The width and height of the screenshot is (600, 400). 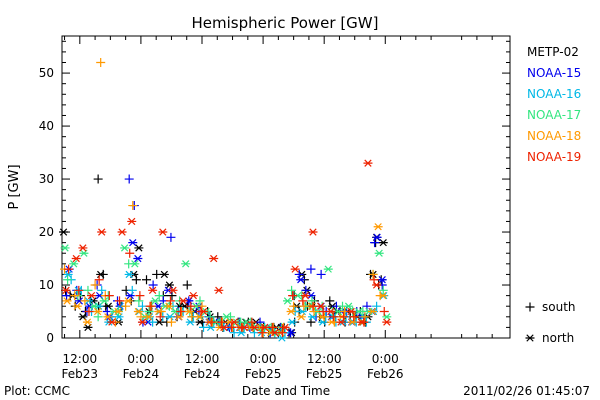 What do you see at coordinates (530, 338) in the screenshot?
I see `legend-north-marker` at bounding box center [530, 338].